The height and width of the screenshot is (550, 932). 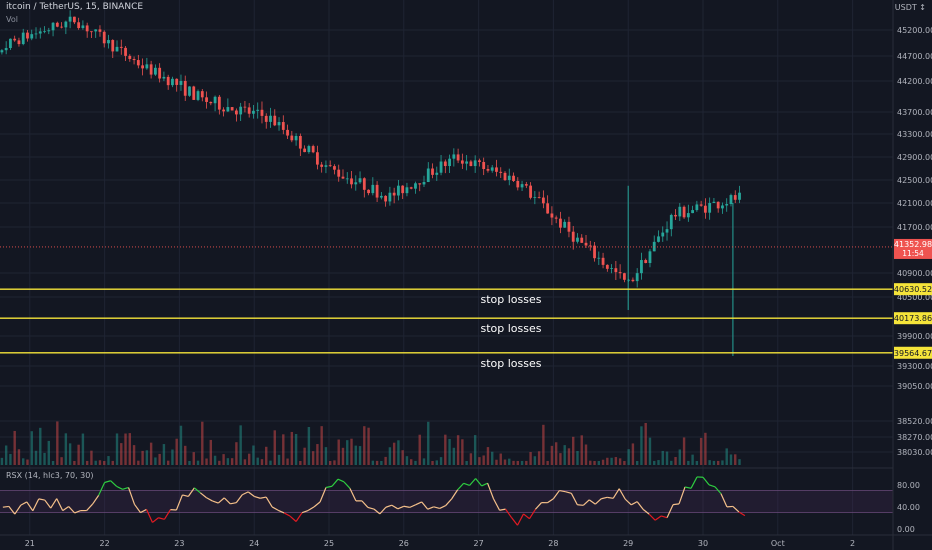 I want to click on time-tick-label: 24, so click(x=254, y=543).